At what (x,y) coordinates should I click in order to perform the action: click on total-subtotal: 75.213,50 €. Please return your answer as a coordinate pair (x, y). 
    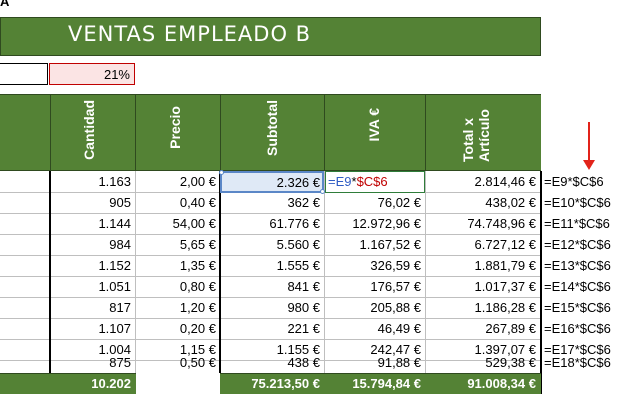
    Looking at the image, I should click on (285, 383).